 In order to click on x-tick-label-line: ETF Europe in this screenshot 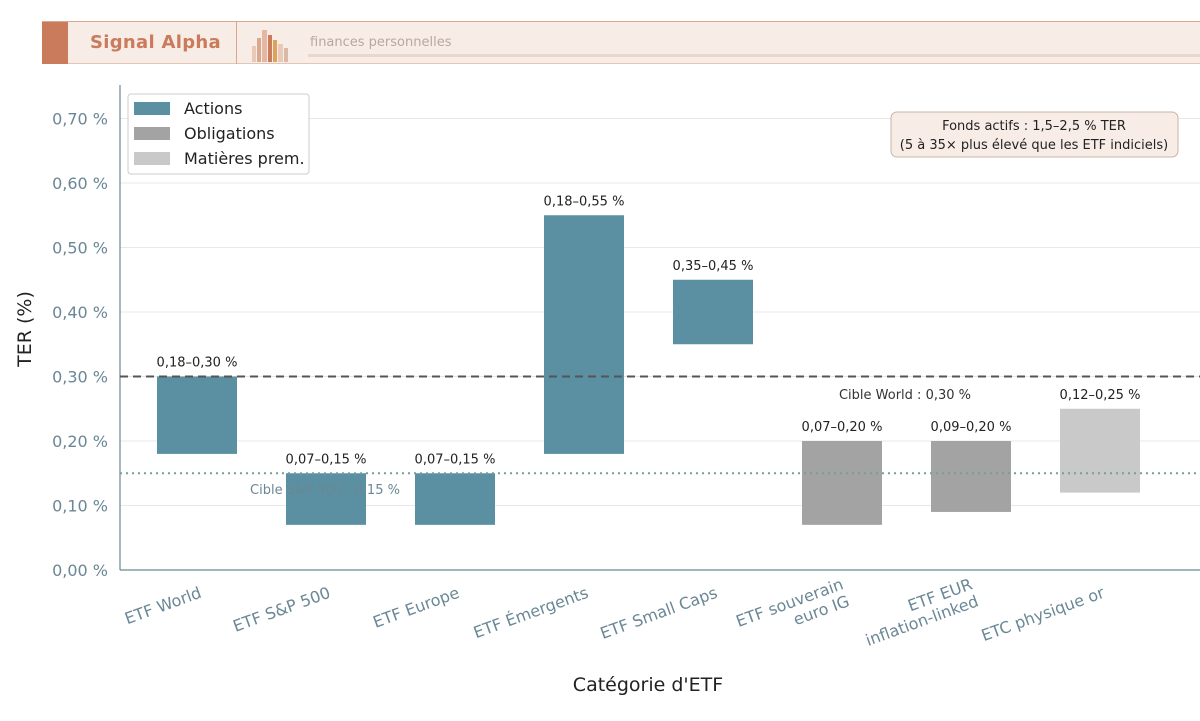, I will do `click(415, 607)`.